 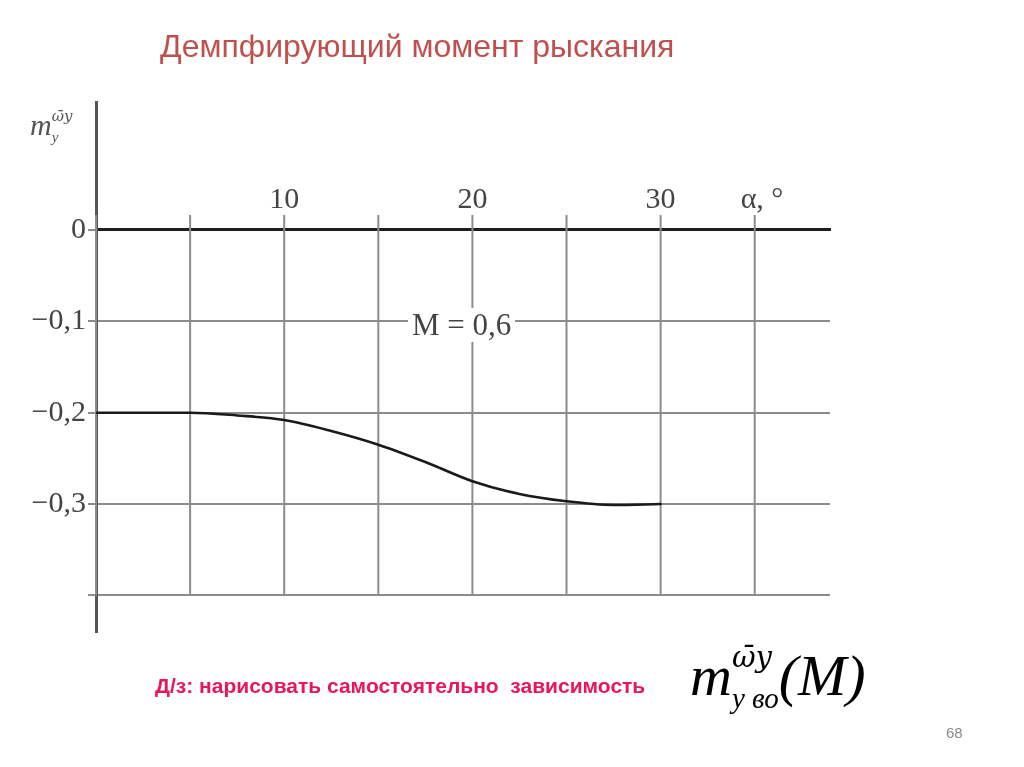 What do you see at coordinates (762, 197) in the screenshot?
I see `x-axis-title: α, °` at bounding box center [762, 197].